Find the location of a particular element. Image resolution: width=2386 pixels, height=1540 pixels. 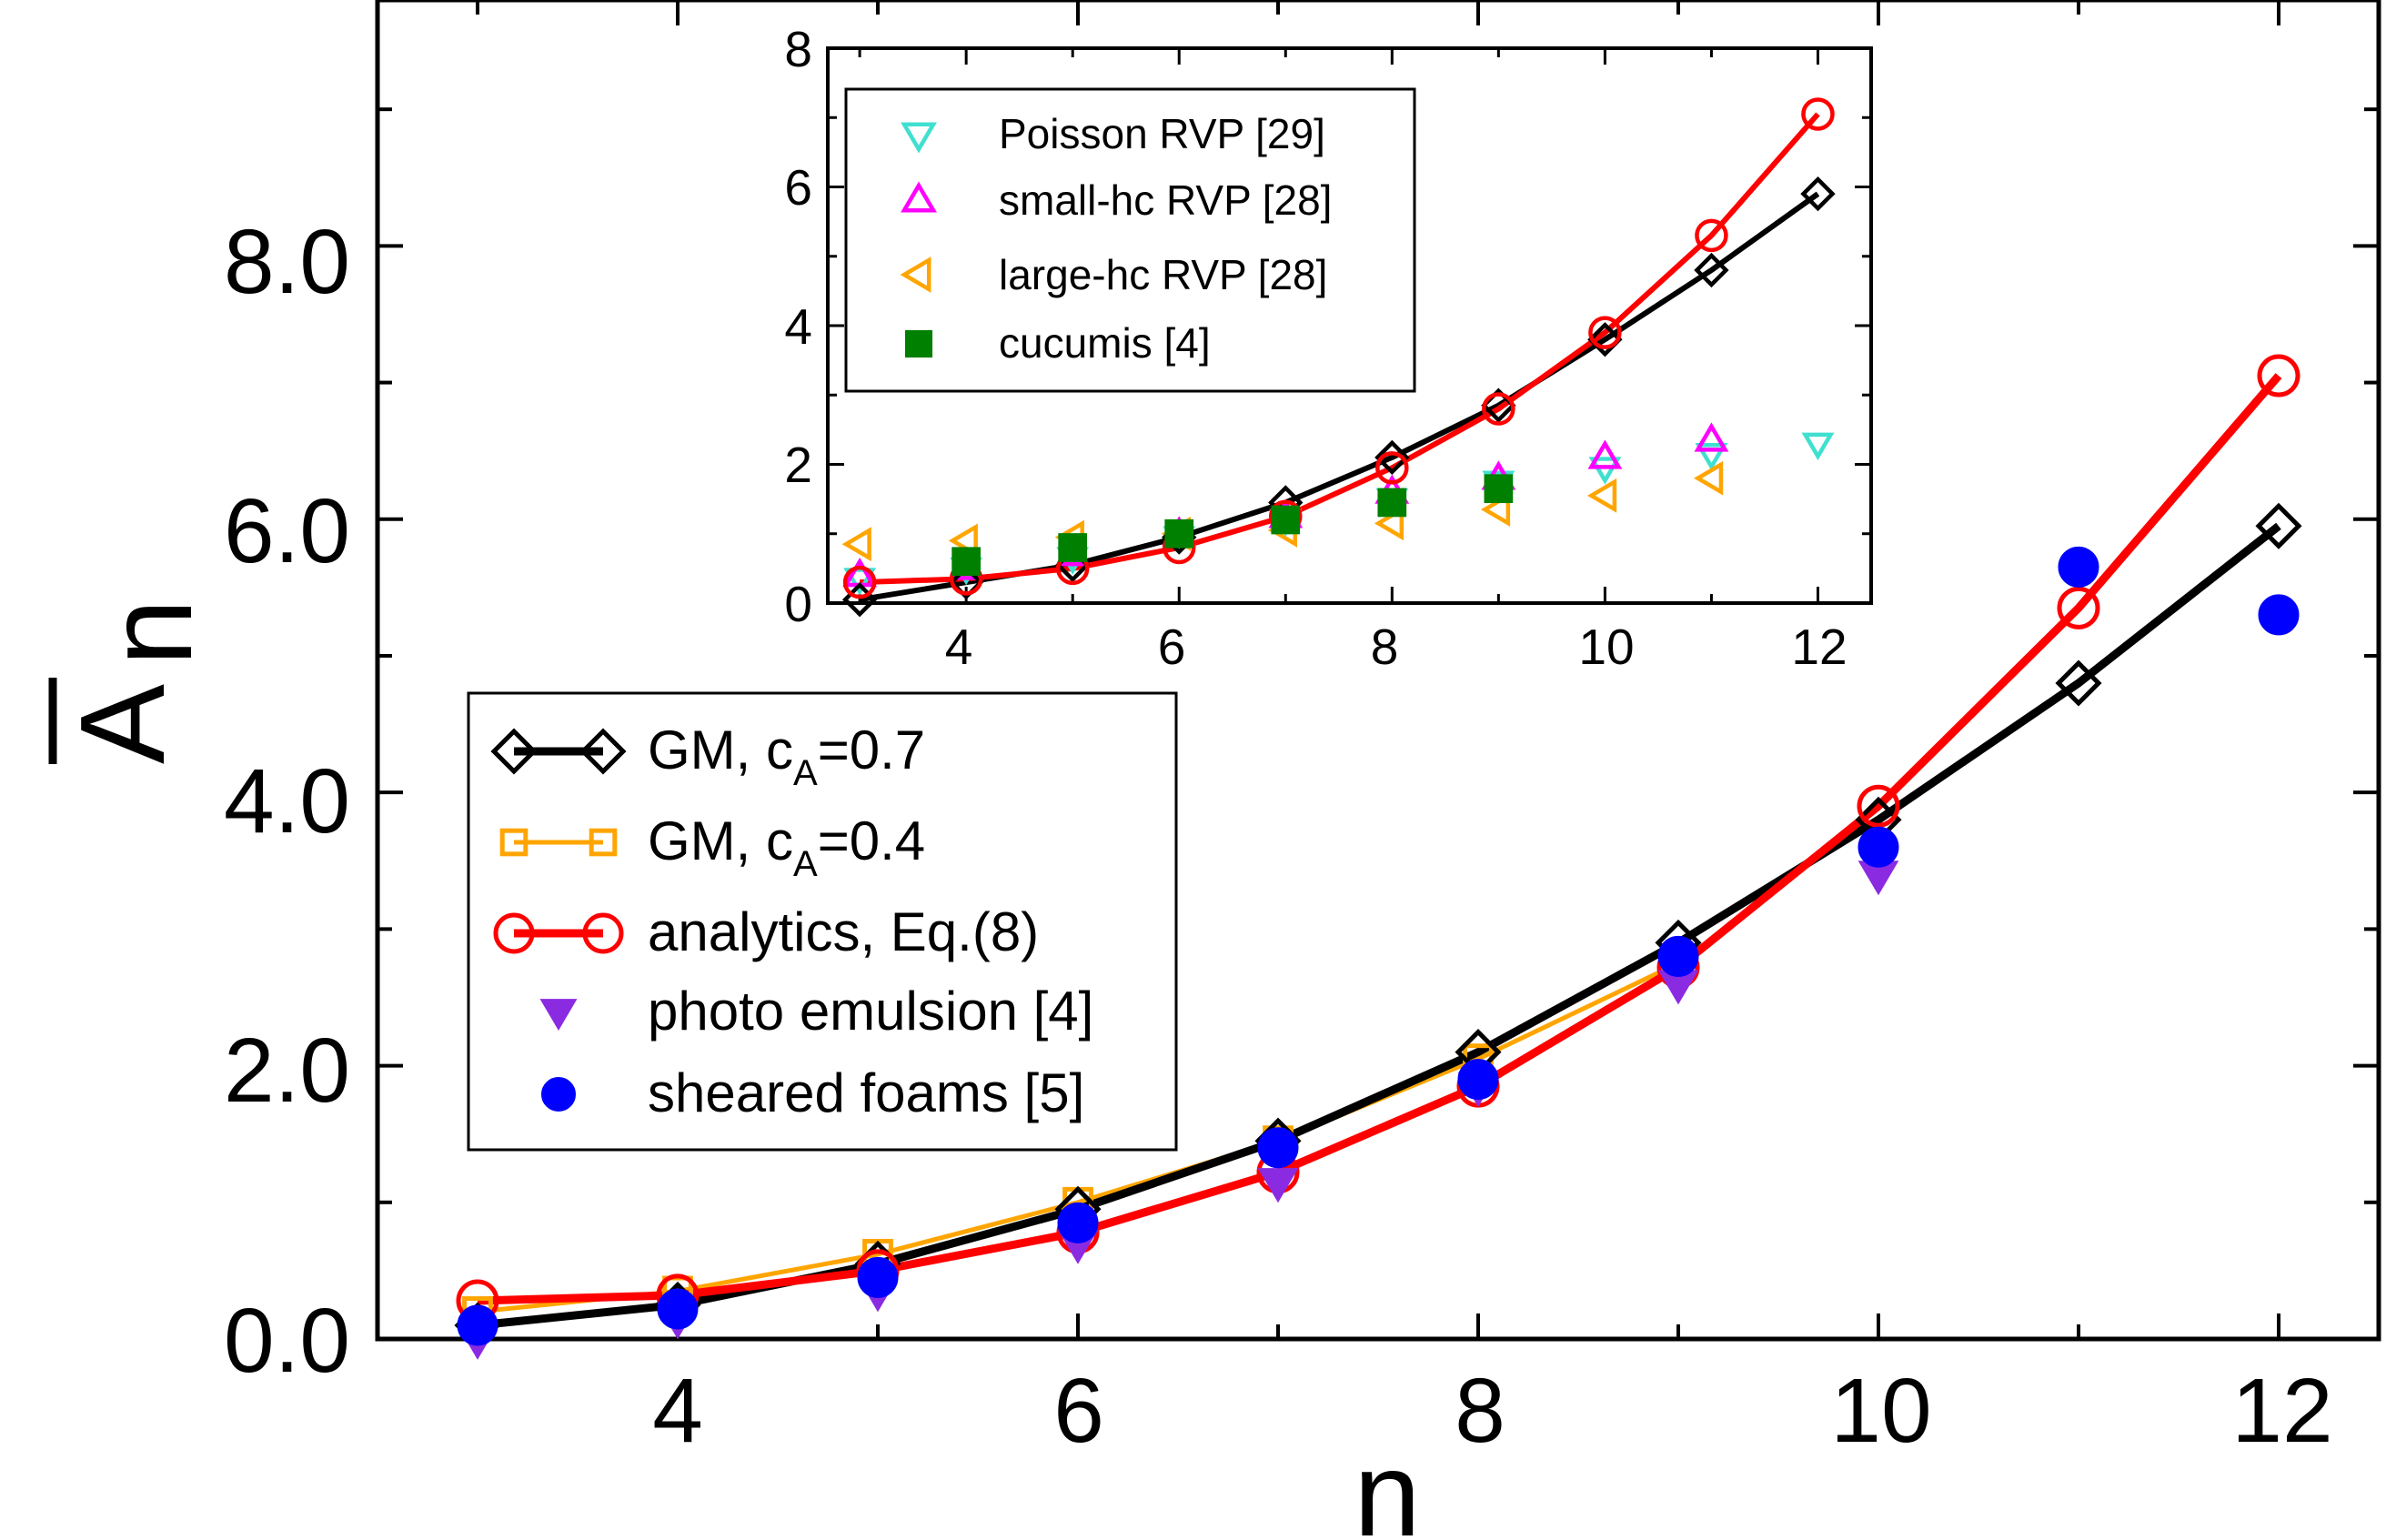

main-x-tick-label: 8 is located at coordinates (1480, 1411).